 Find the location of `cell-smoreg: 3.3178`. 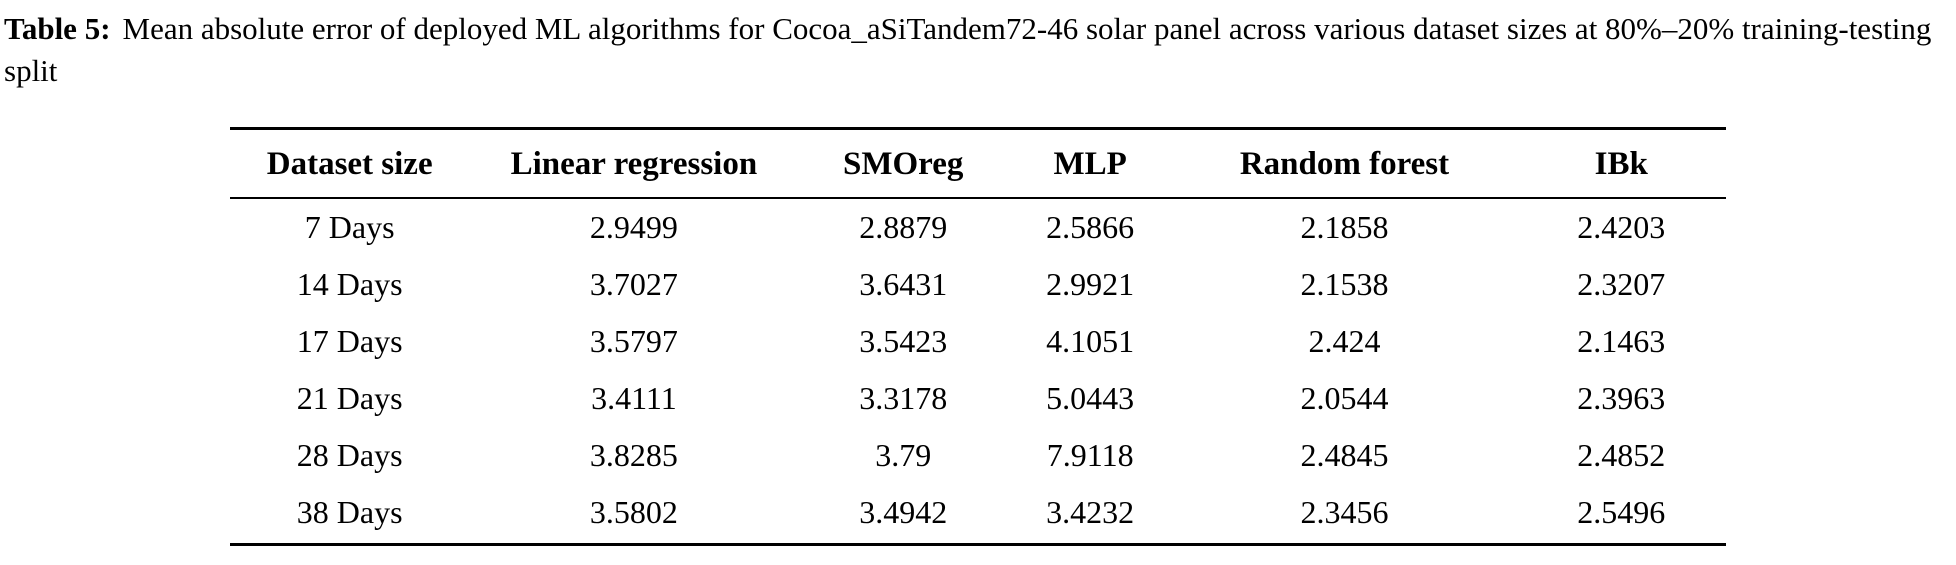

cell-smoreg: 3.3178 is located at coordinates (903, 398).